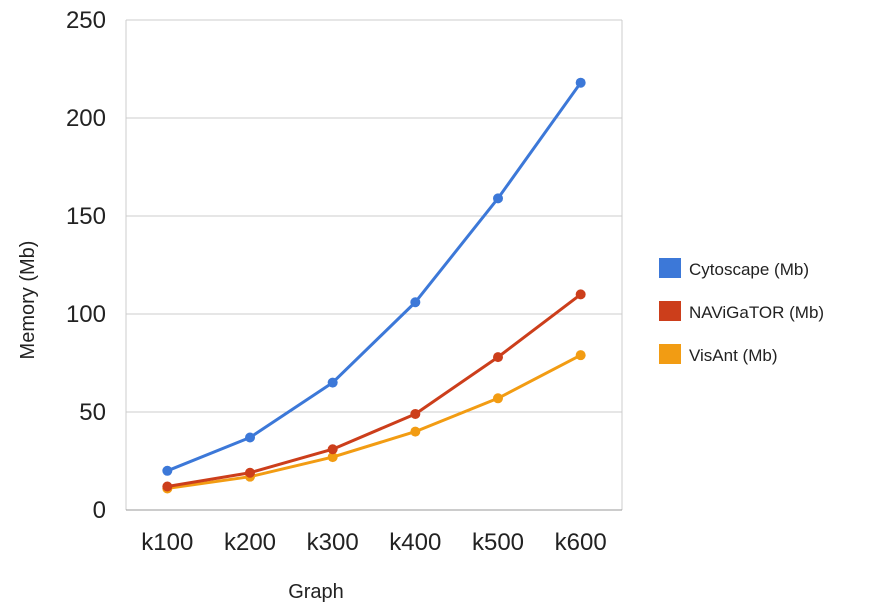 The image size is (874, 610). What do you see at coordinates (733, 355) in the screenshot?
I see `legend-label: VisAnt (Mb)` at bounding box center [733, 355].